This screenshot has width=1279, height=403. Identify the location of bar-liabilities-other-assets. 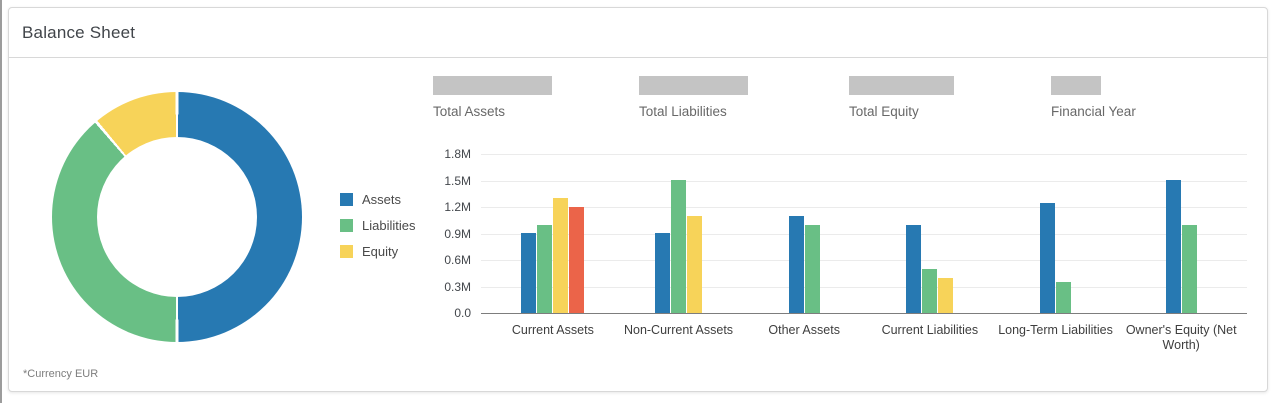
(812, 269).